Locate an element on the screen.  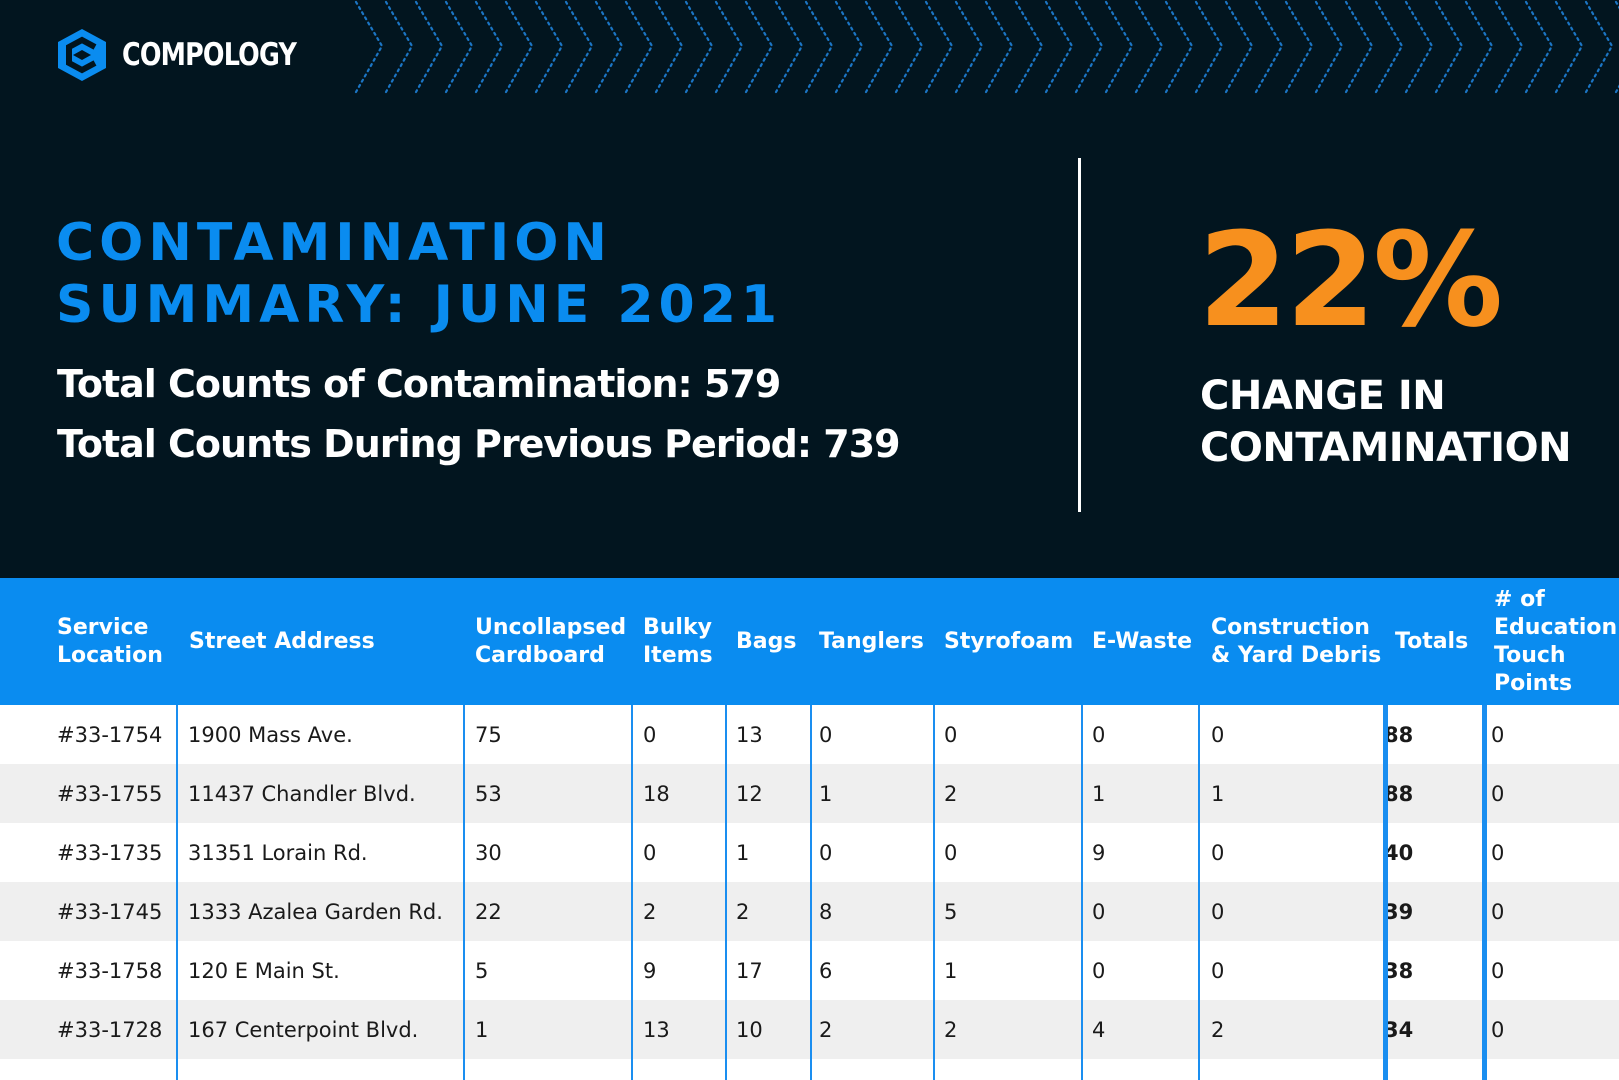
column-header-construction-yard-debris: Construction & Yard Debris is located at coordinates (1296, 641).